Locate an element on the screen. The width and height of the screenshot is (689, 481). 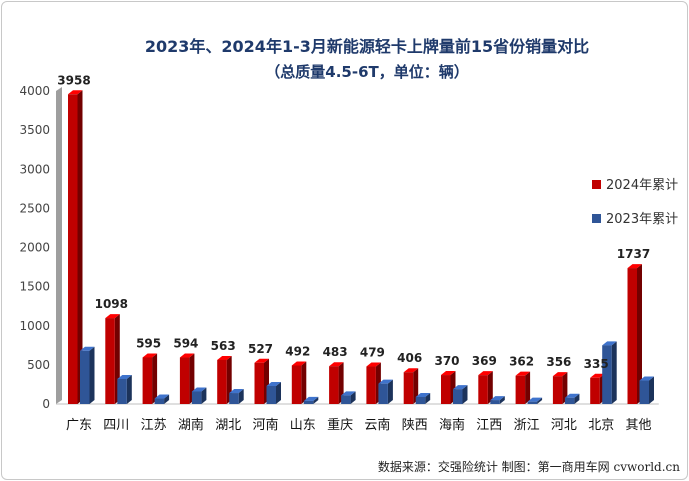
legend-label-2024: 2024年累计 is located at coordinates (642, 185).